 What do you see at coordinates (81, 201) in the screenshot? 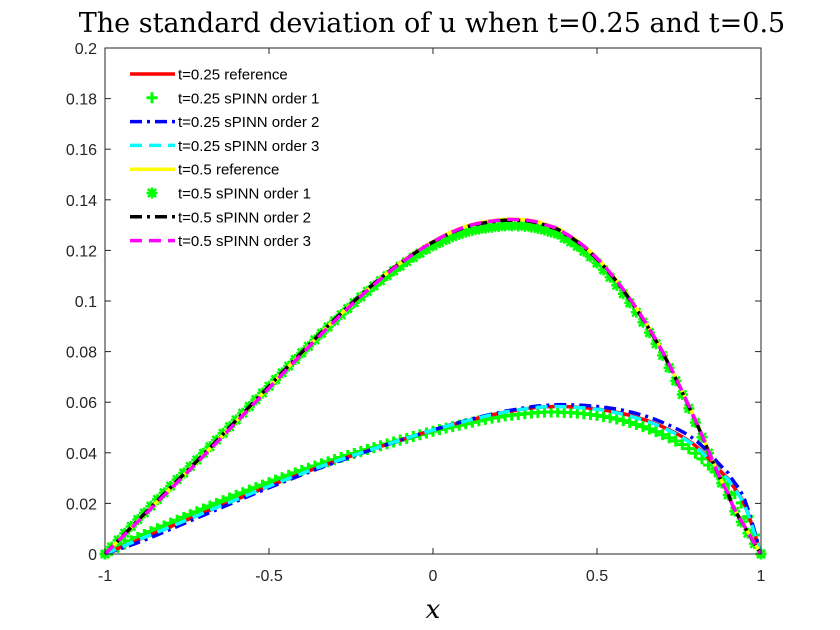
I see `y-tick-label: 0.14` at bounding box center [81, 201].